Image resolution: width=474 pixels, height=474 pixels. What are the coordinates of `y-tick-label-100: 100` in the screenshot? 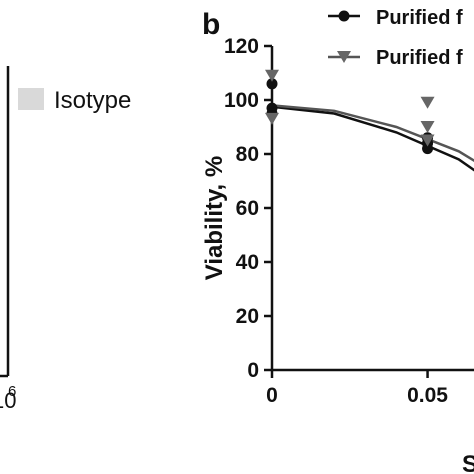 It's located at (241, 100).